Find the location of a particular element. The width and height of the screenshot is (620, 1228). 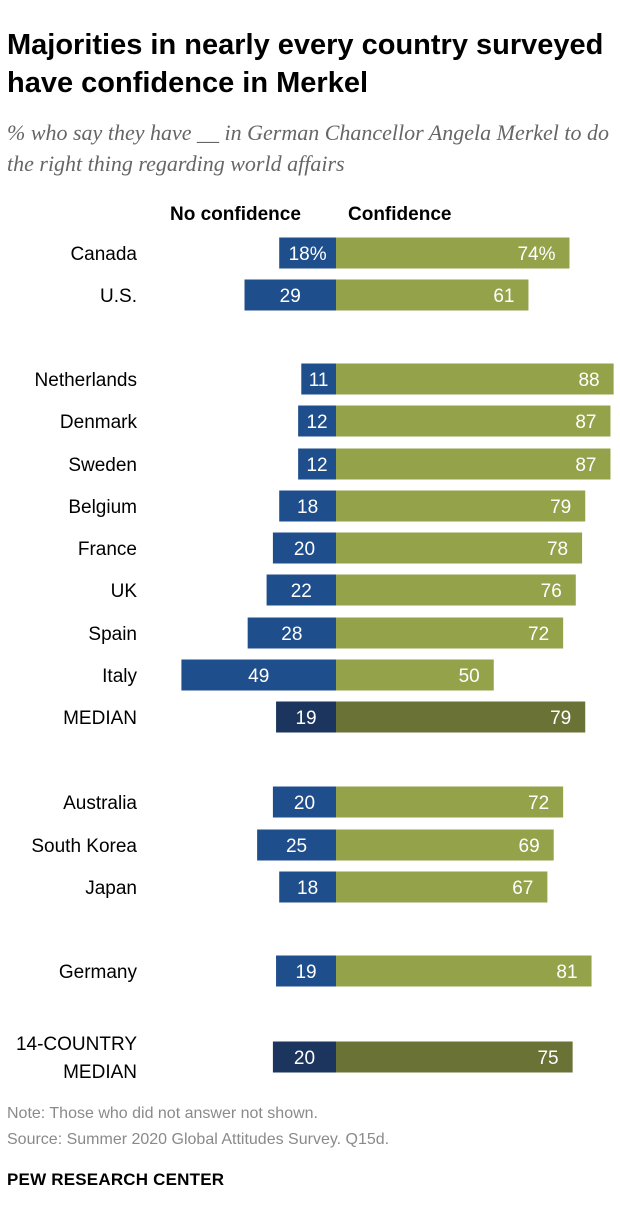

bar-no-confidence-sweden is located at coordinates (317, 464).